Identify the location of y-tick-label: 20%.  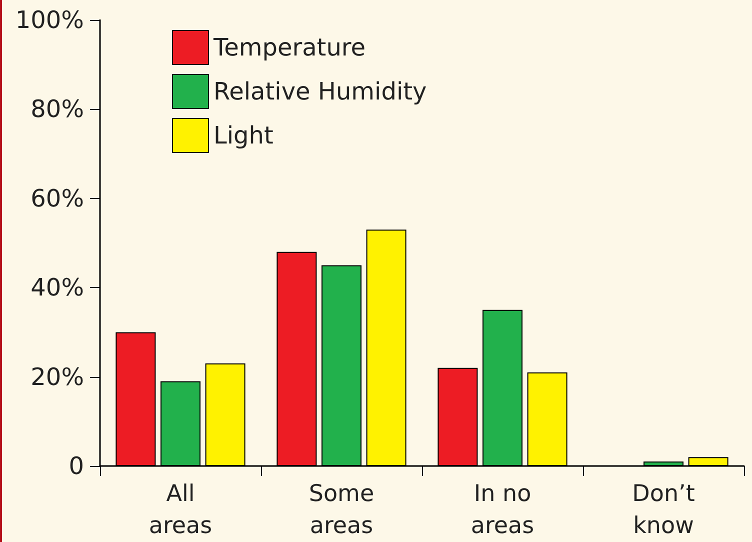
(57, 376).